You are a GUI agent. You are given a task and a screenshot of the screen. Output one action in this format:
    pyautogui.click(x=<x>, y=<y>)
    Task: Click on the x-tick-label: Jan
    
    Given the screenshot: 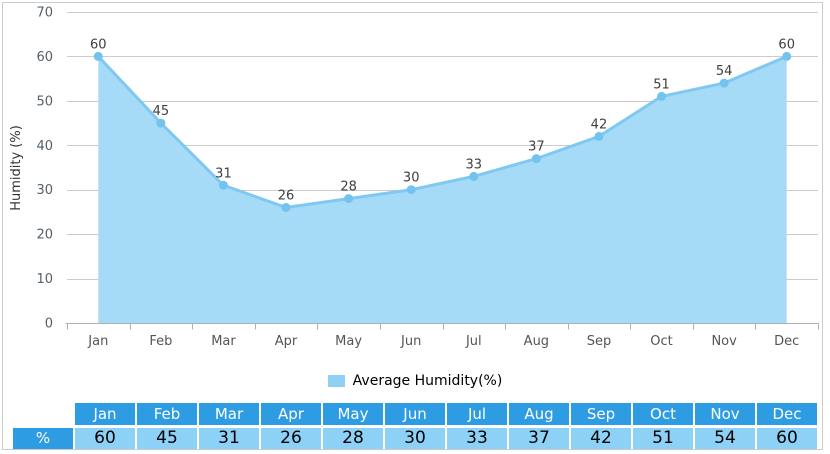 What is the action you would take?
    pyautogui.click(x=97, y=341)
    